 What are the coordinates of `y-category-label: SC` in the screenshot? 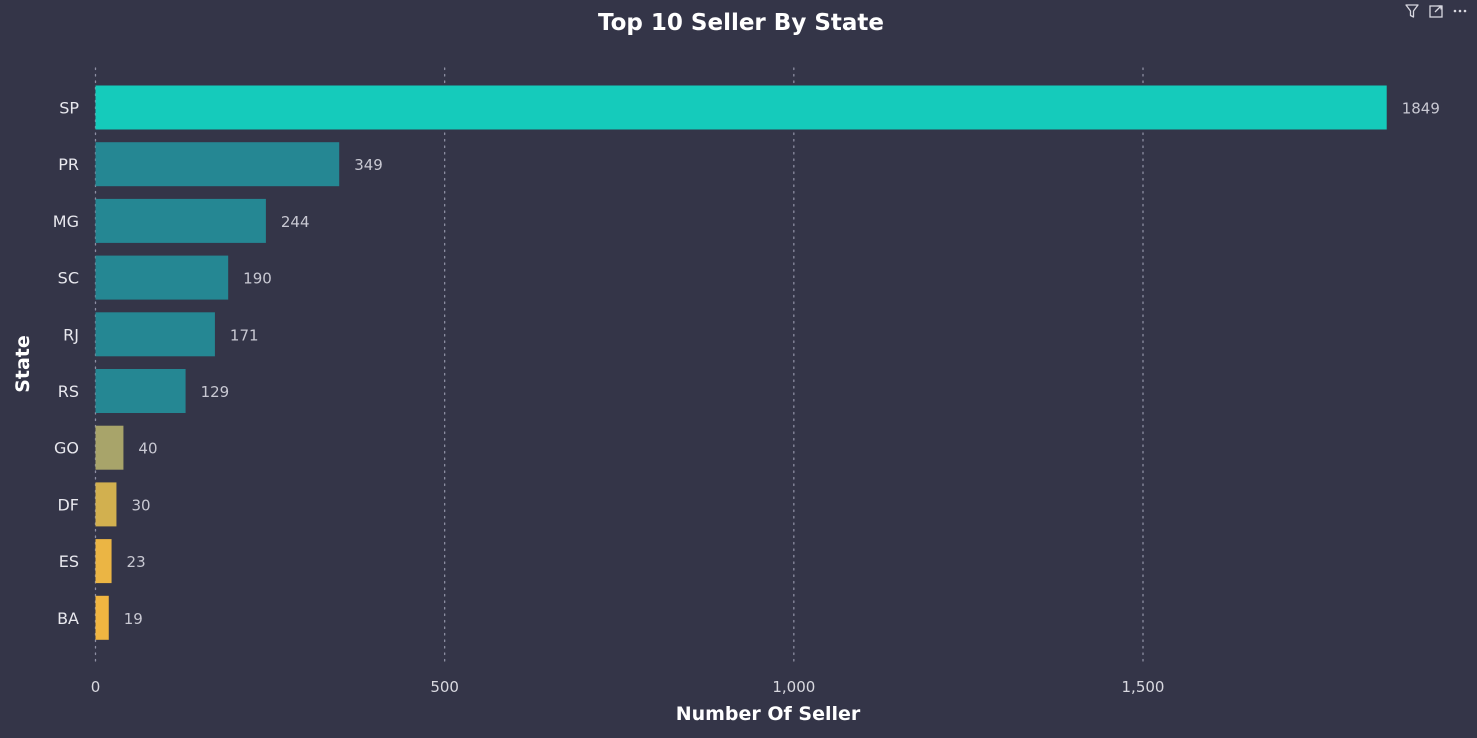 It's located at (68, 278).